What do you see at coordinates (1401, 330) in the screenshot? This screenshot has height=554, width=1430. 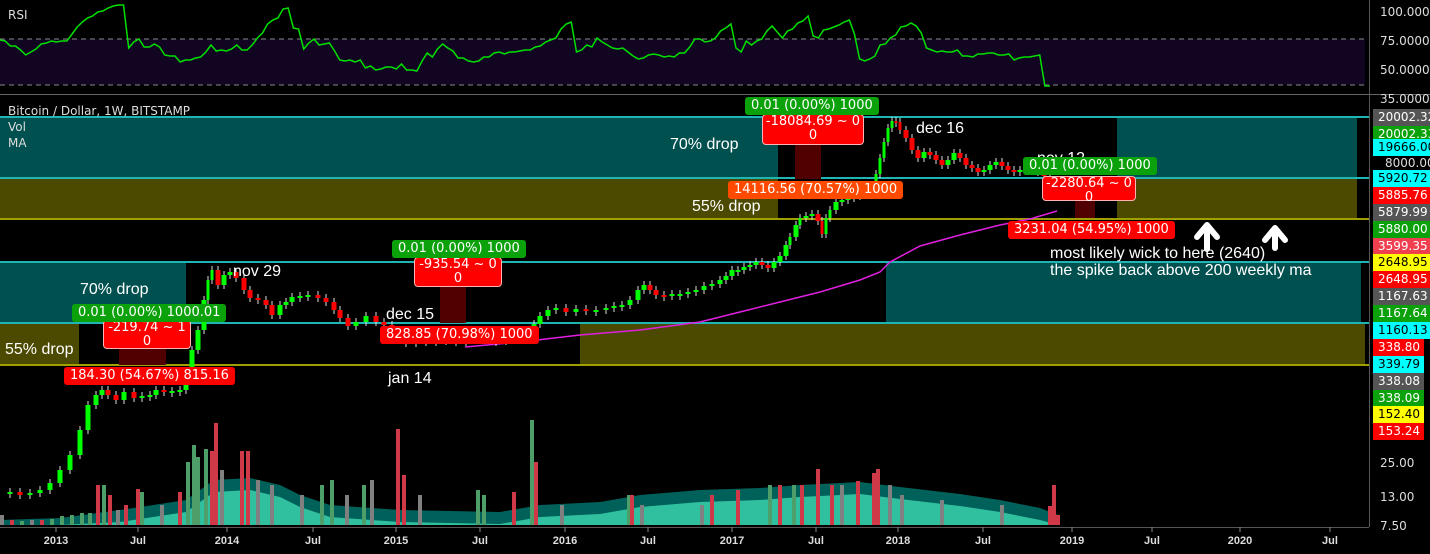 I see `price-axis-label: 1160.13` at bounding box center [1401, 330].